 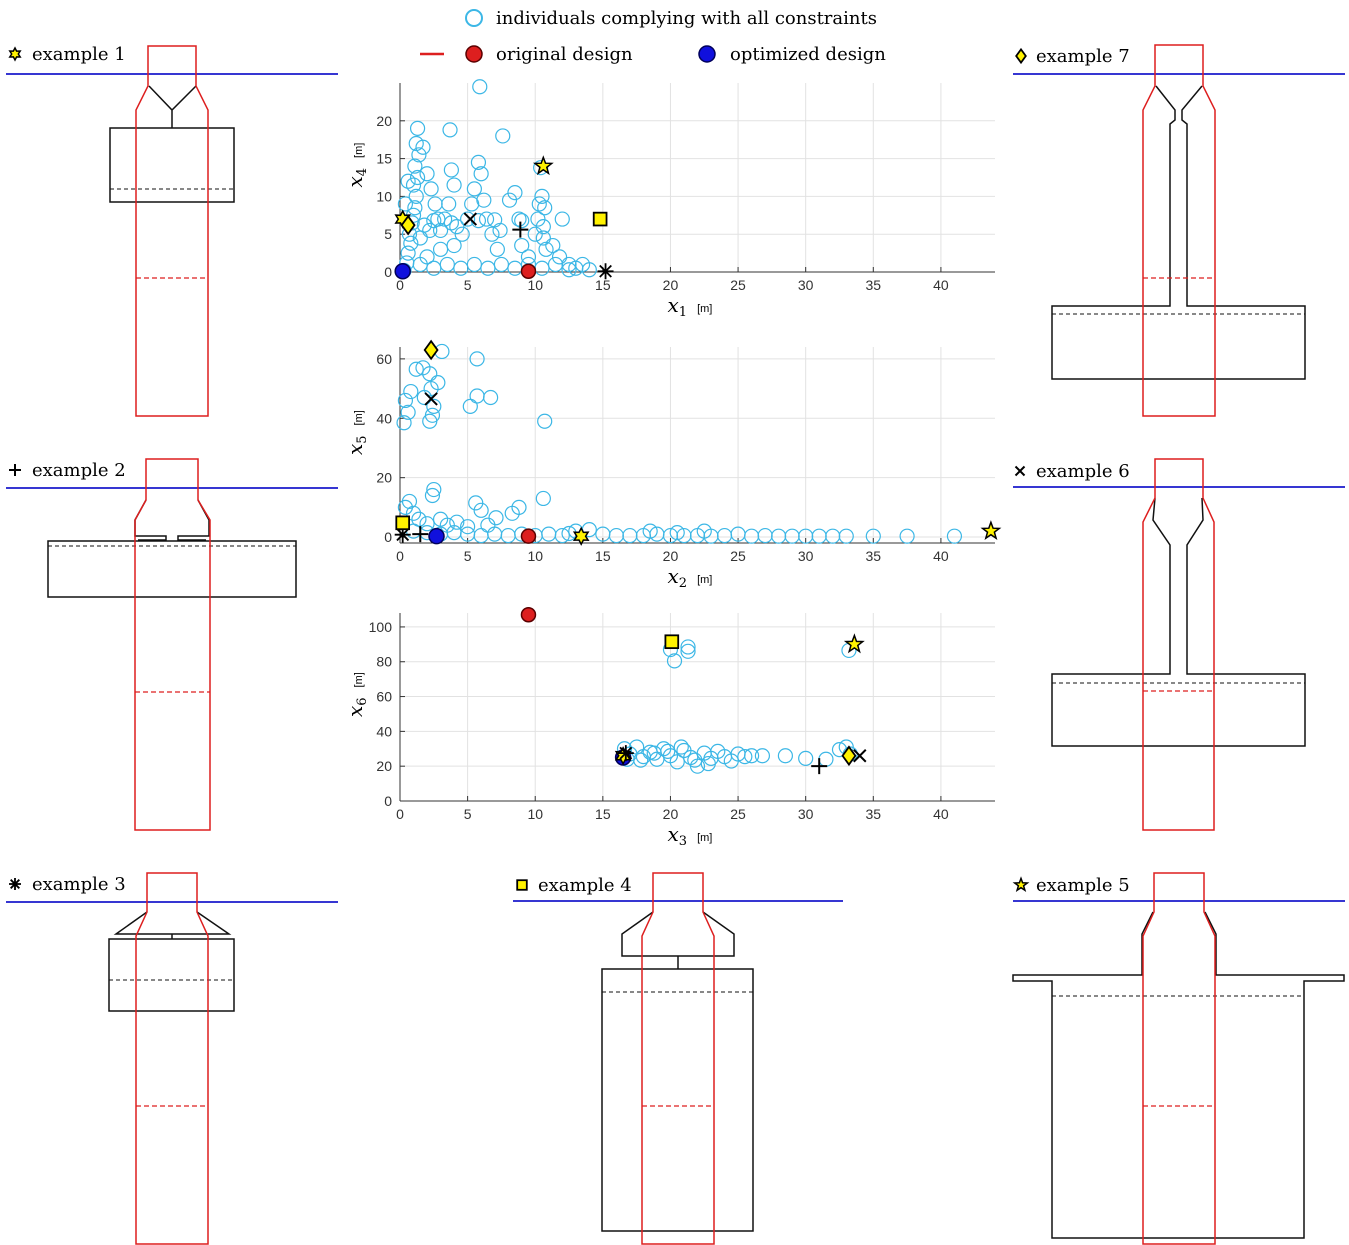 What do you see at coordinates (384, 418) in the screenshot?
I see `y-tick-label: 40` at bounding box center [384, 418].